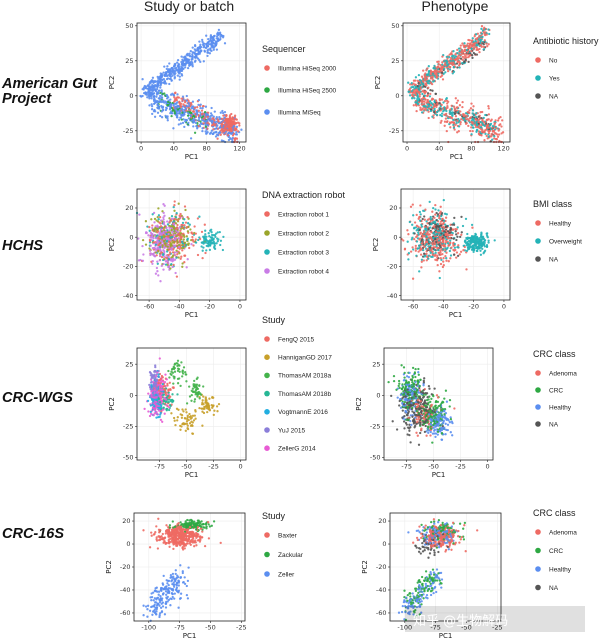 The image size is (600, 643). What do you see at coordinates (27, 99) in the screenshot?
I see `row-label-american-gut-line2: Project` at bounding box center [27, 99].